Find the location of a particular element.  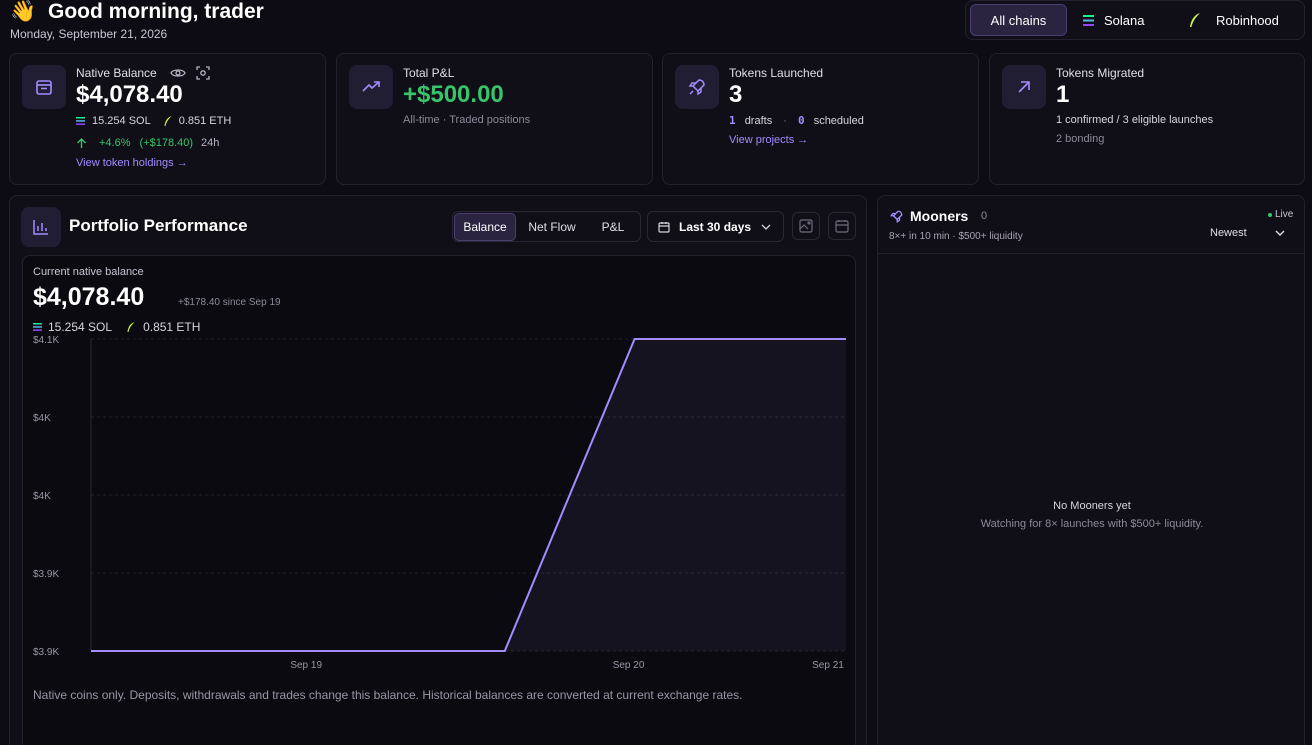

performance-title: Portfolio Performance is located at coordinates (158, 225).